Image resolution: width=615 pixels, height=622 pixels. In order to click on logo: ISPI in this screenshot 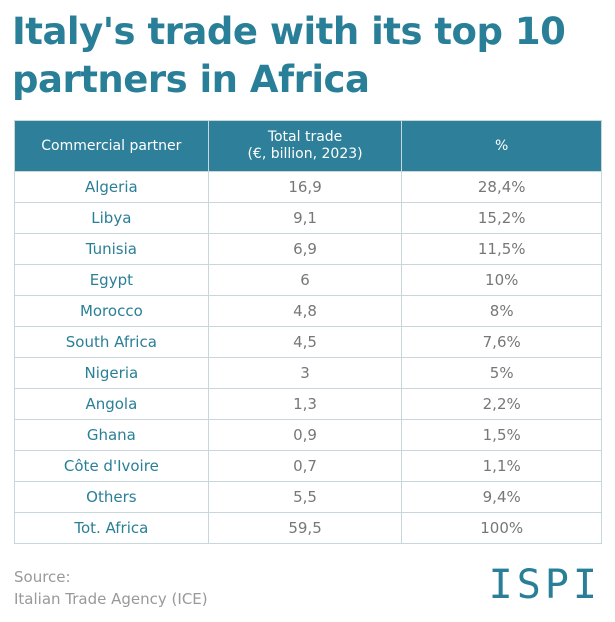, I will do `click(544, 585)`.